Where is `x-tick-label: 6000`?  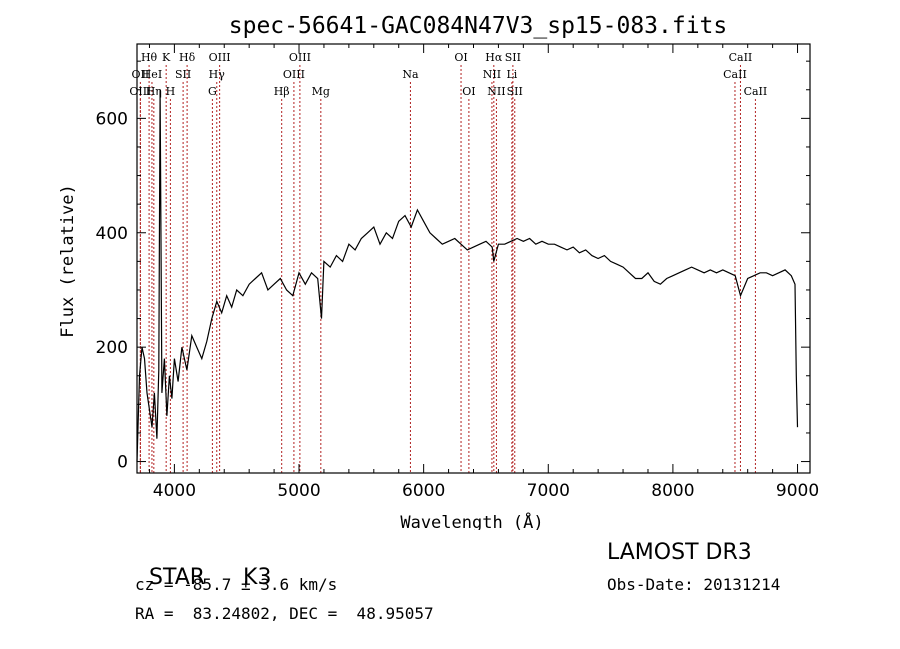
x-tick-label: 6000 is located at coordinates (423, 491).